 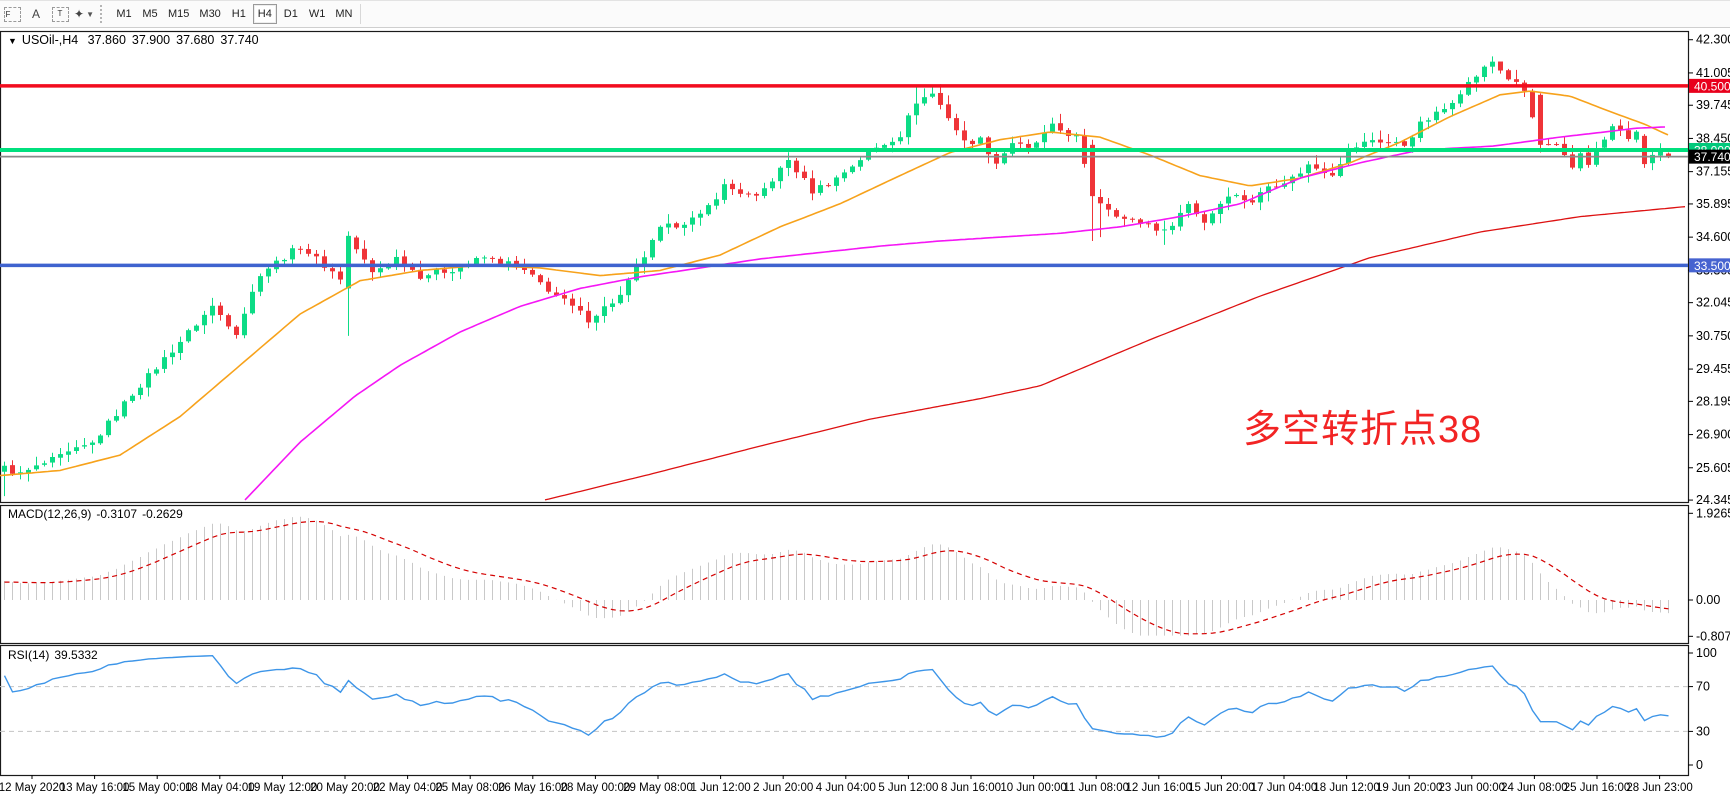 I want to click on timeframe-button-h4: H4, so click(x=264, y=14).